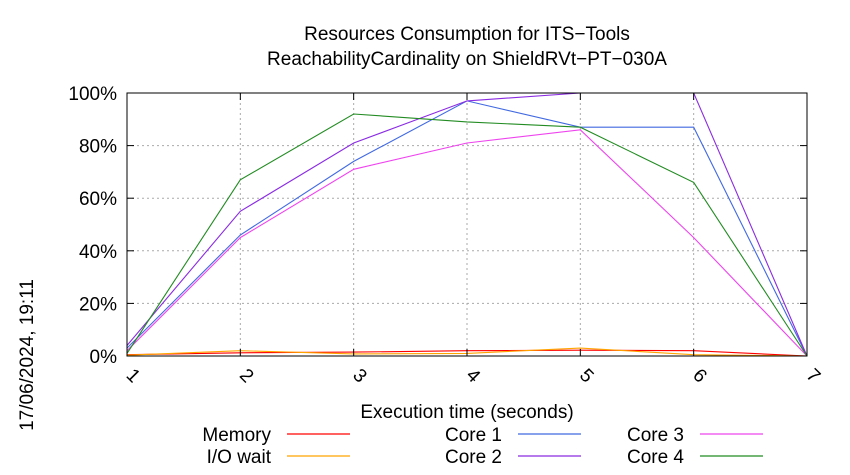 The height and width of the screenshot is (475, 850). What do you see at coordinates (92, 226) in the screenshot?
I see `y-tick-labels: 0% 20% 40% 60% 80% 100%` at bounding box center [92, 226].